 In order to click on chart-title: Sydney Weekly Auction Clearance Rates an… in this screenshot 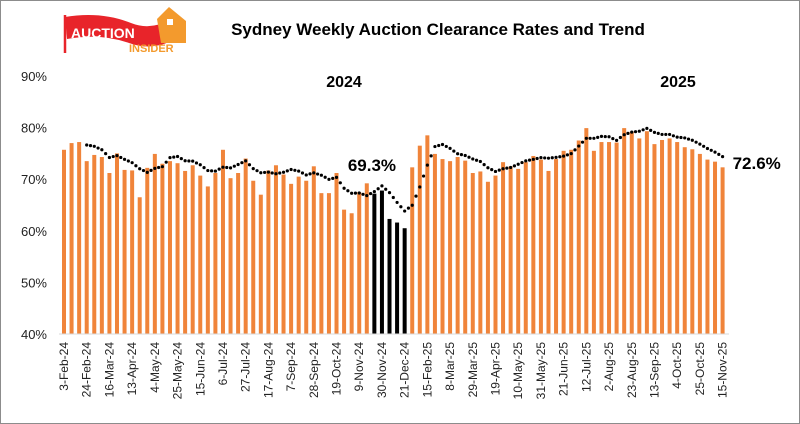, I will do `click(438, 29)`.